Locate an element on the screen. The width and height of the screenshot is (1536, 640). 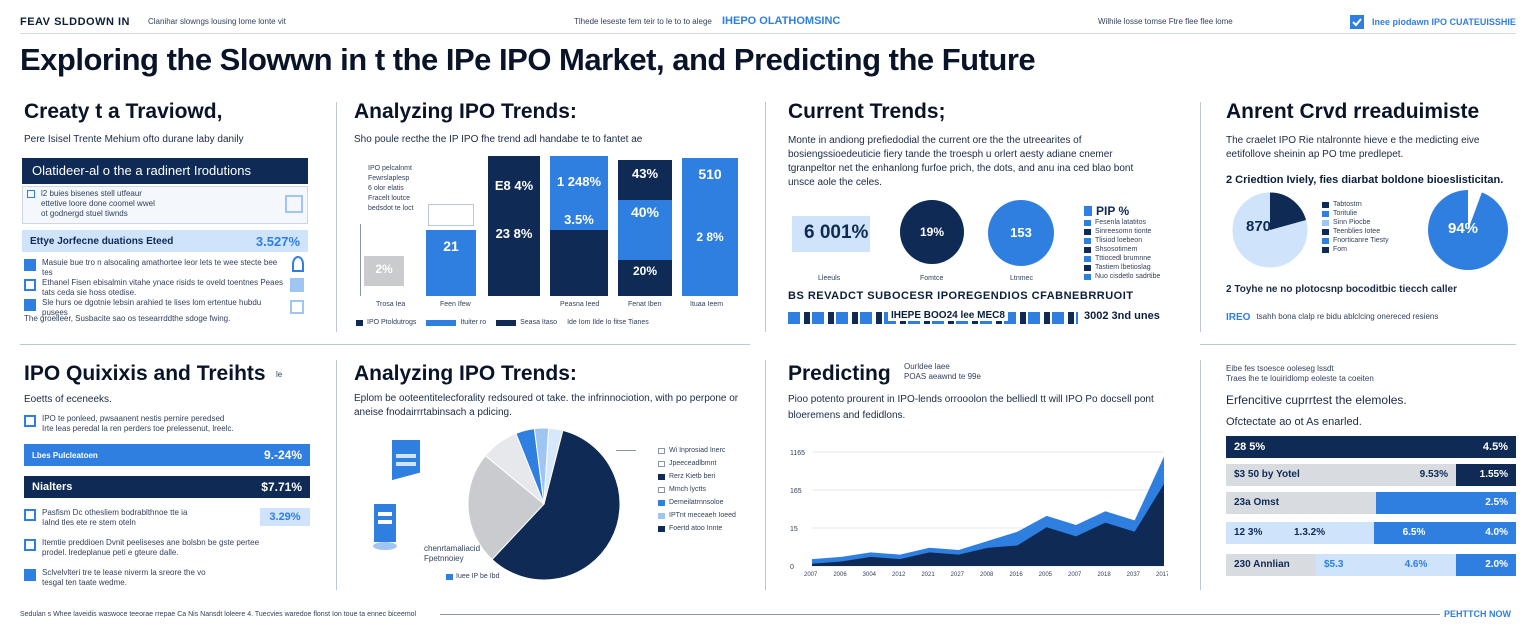
table-row: 12 3% 1.3.2% 6.5% 4.0% is located at coordinates (1371, 533).